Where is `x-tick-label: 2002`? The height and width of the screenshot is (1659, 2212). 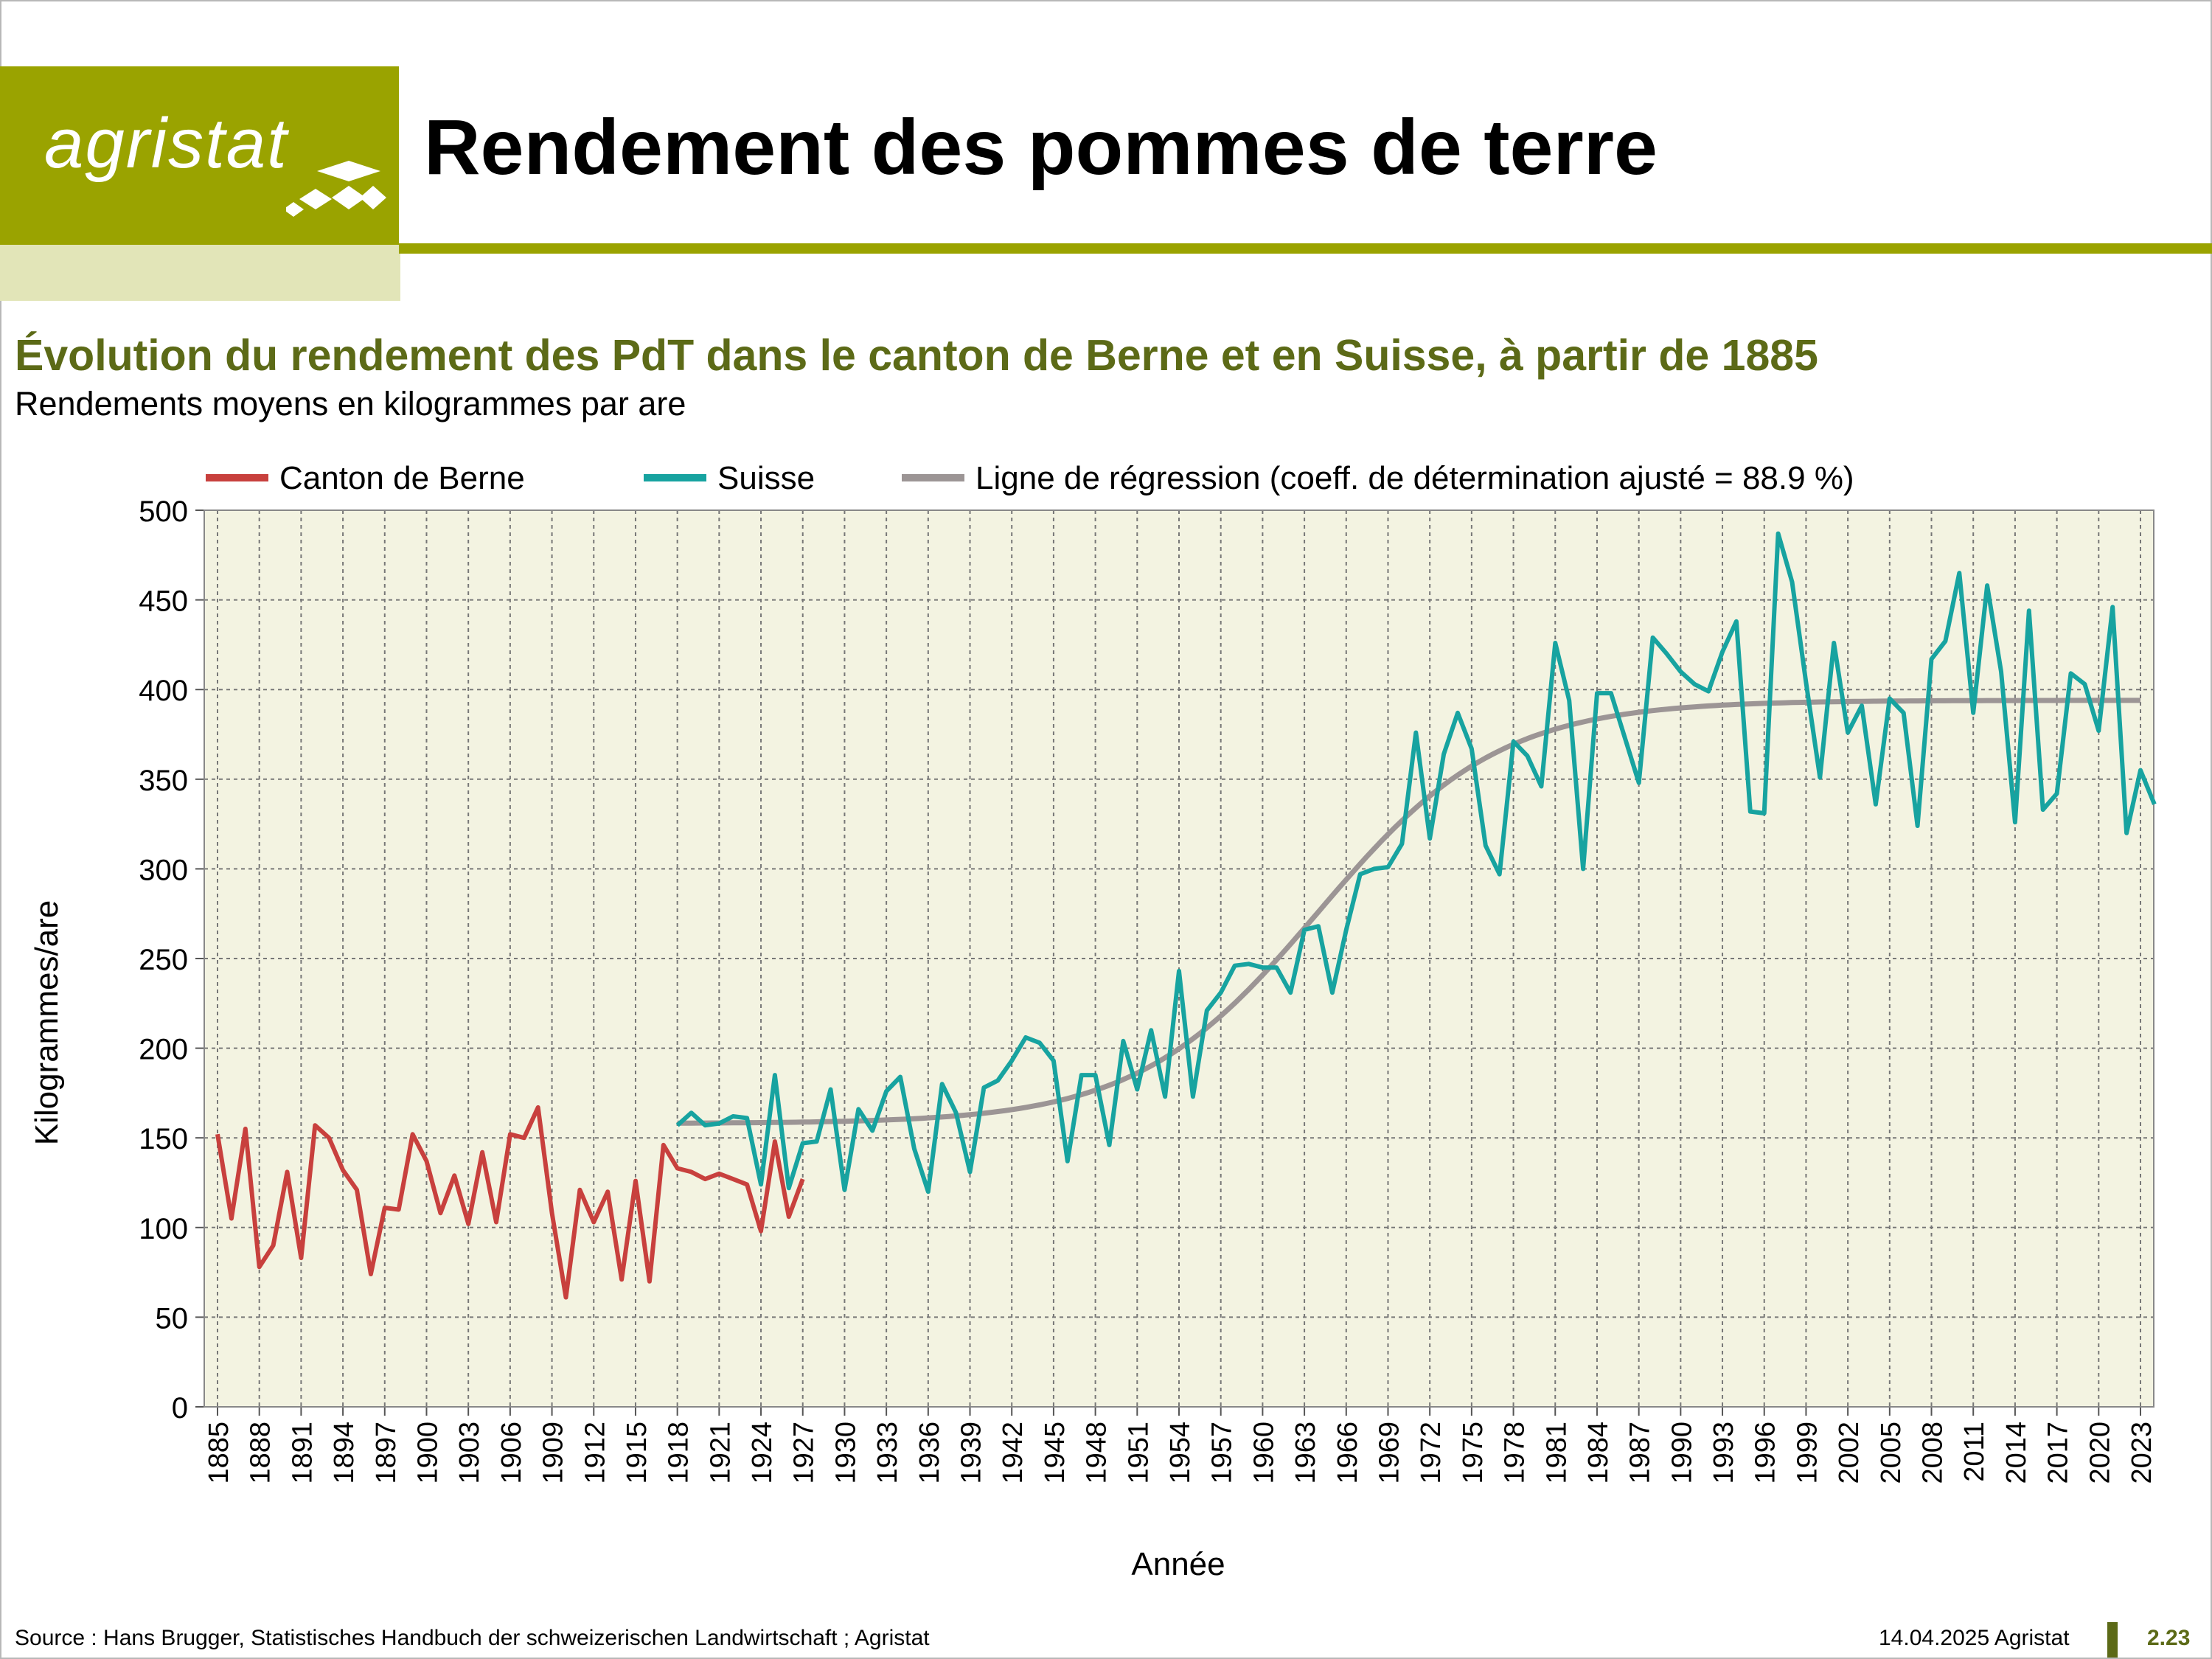
x-tick-label: 2002 is located at coordinates (1849, 1453).